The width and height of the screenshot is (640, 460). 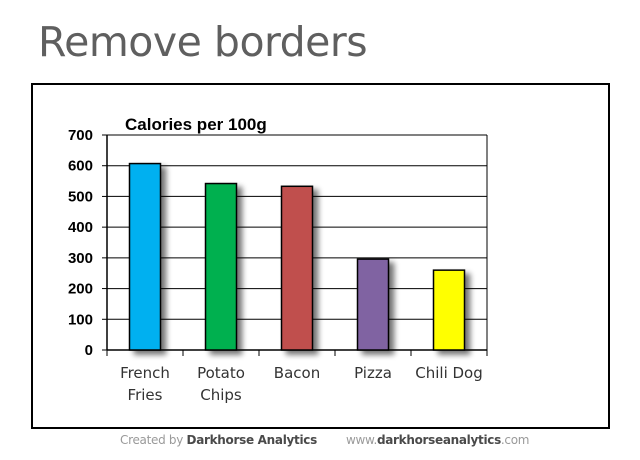 I want to click on footer-website-brand: darkhorseanalytics, so click(x=438, y=440).